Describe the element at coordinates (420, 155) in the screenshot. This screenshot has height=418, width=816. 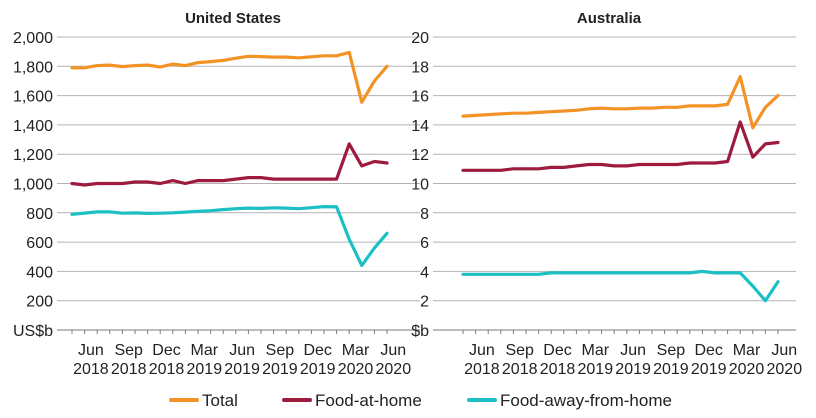
I see `y-tick-label: 12` at that location.